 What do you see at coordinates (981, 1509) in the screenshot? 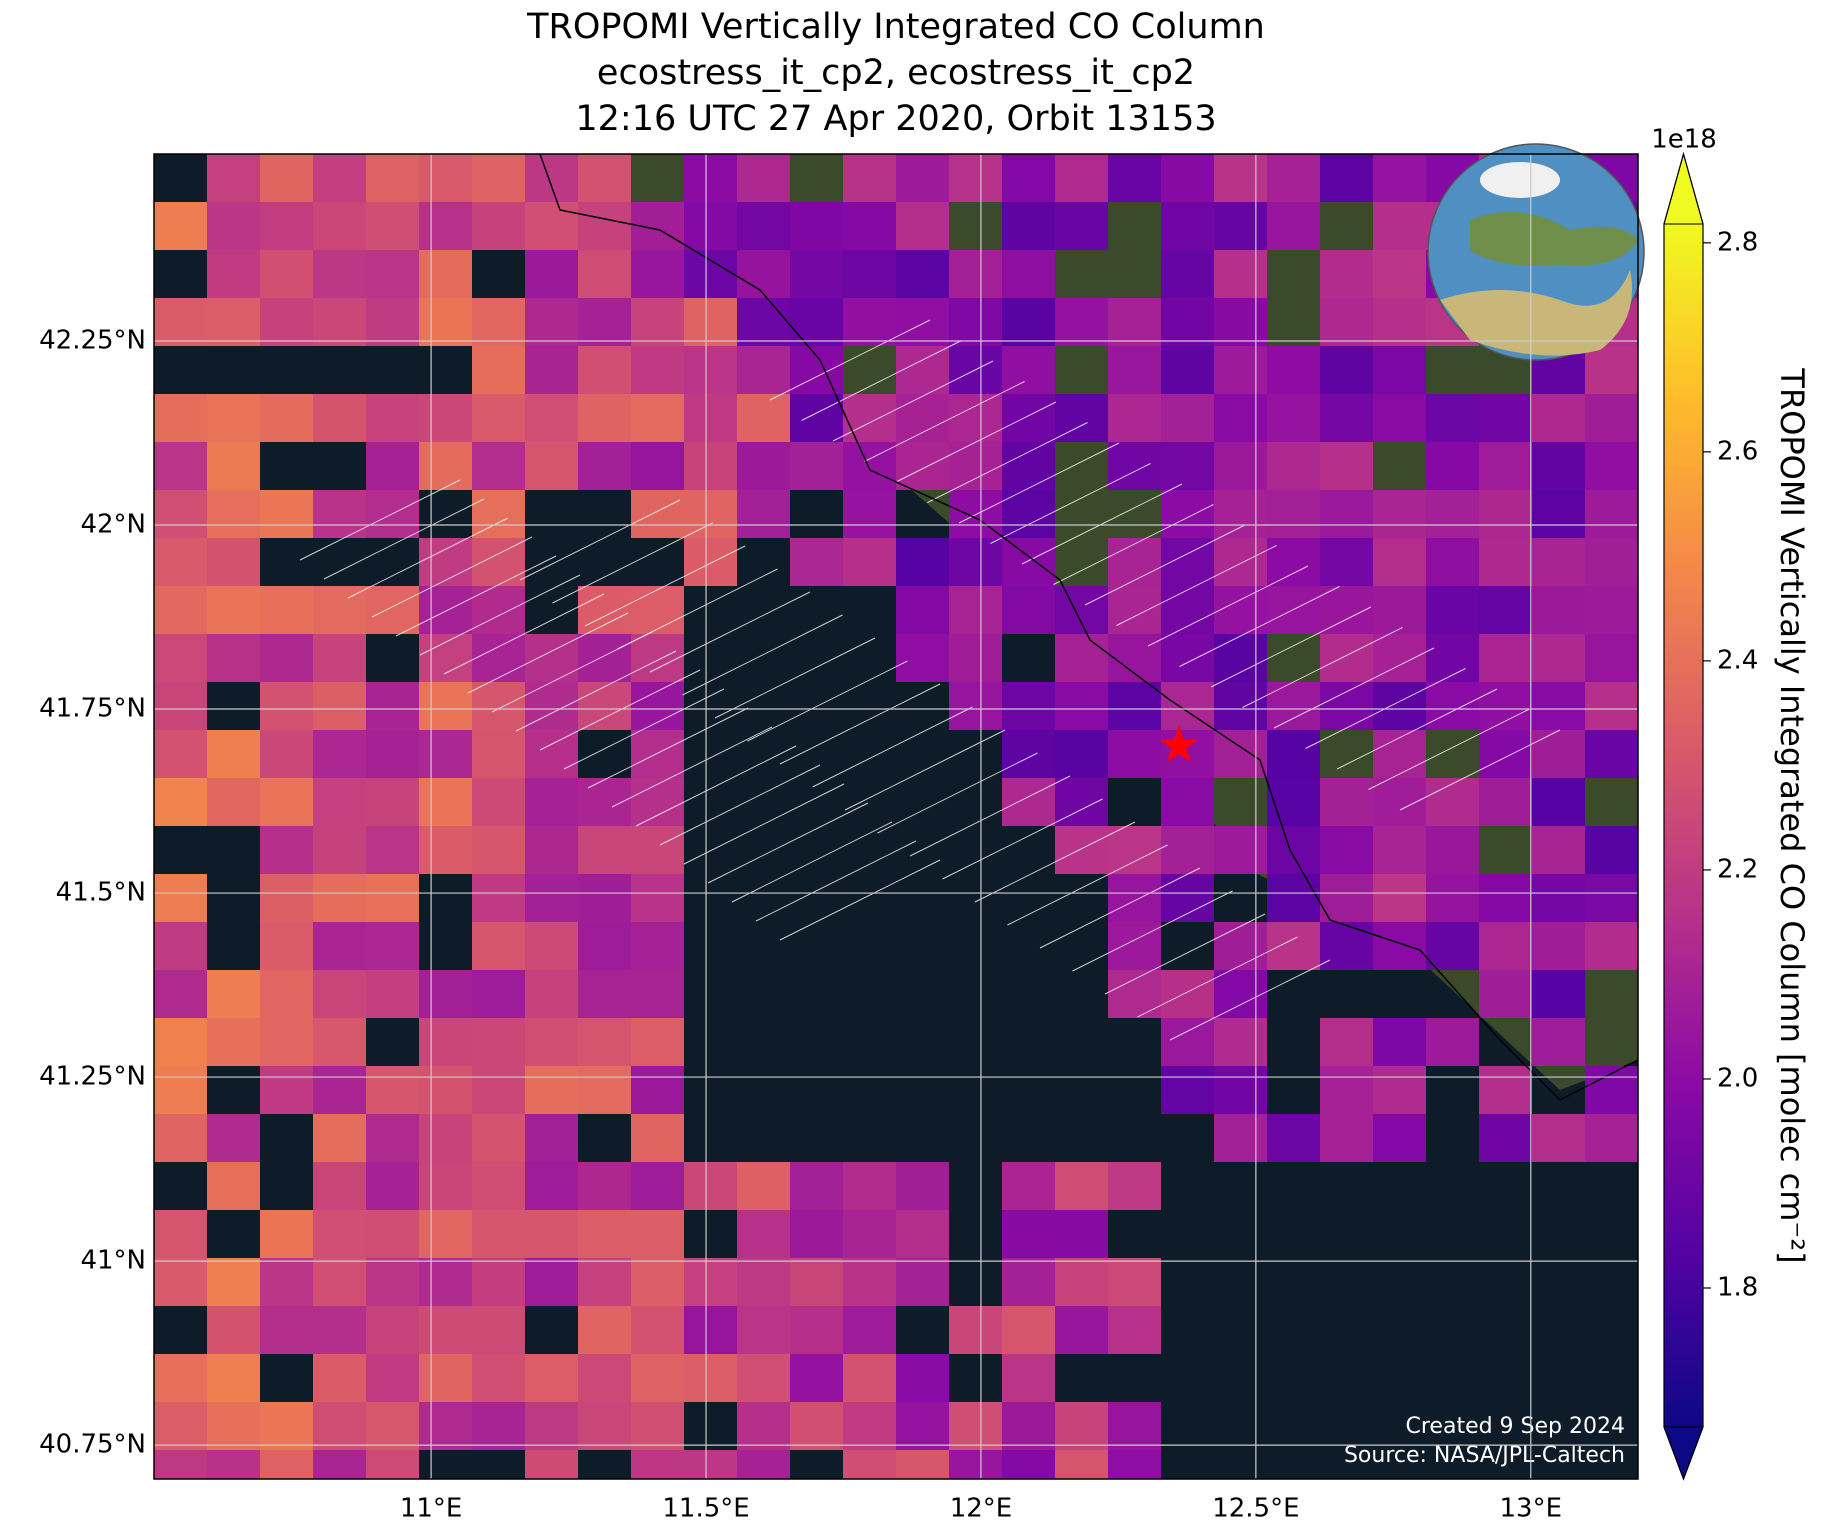
I see `x-tick-label: 12°E` at bounding box center [981, 1509].